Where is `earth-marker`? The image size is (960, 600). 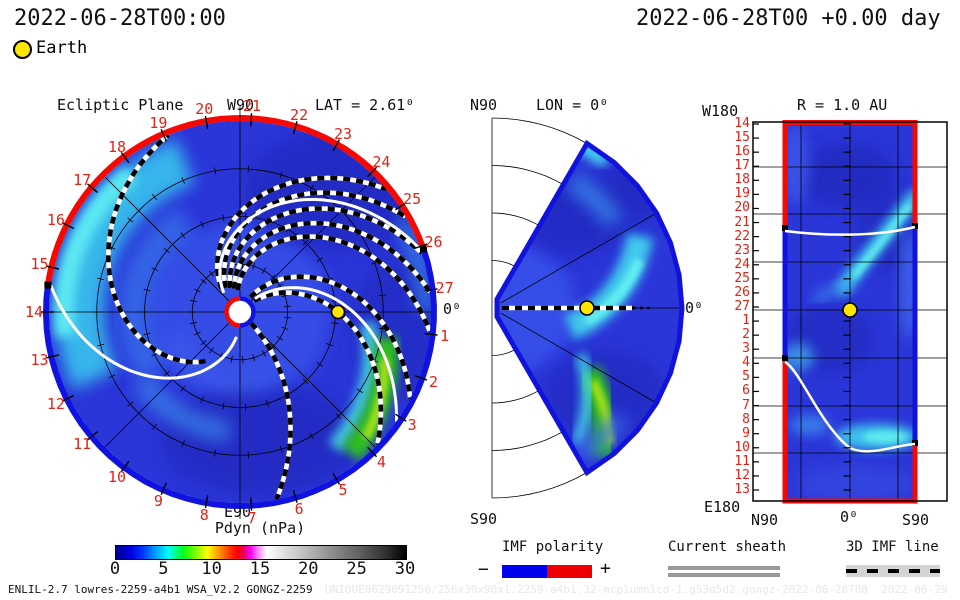
earth-marker is located at coordinates (587, 308).